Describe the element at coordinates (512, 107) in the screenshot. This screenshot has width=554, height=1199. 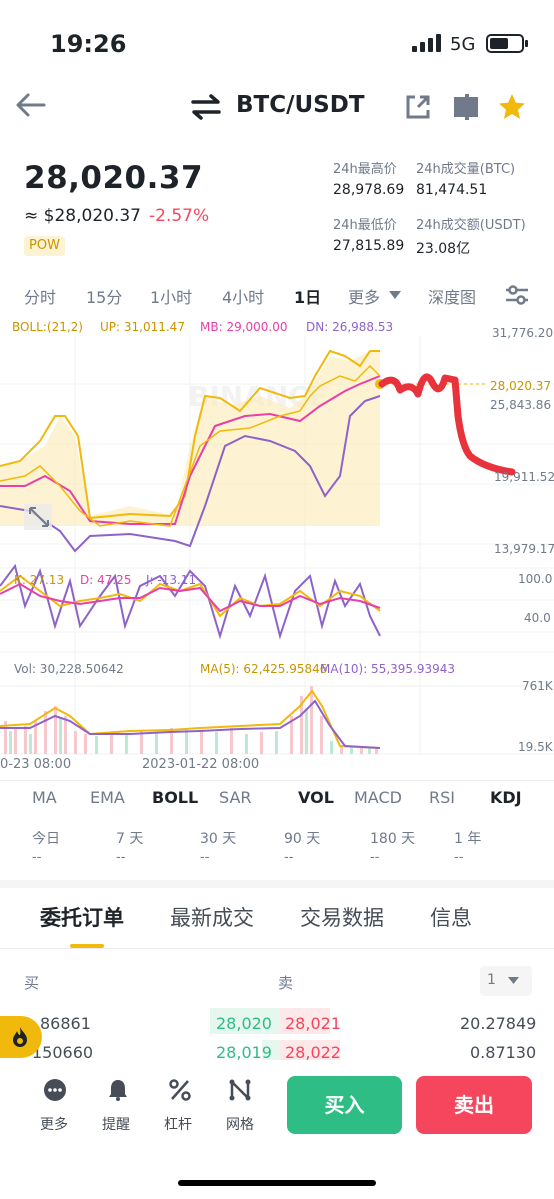
I see `star-icon` at that location.